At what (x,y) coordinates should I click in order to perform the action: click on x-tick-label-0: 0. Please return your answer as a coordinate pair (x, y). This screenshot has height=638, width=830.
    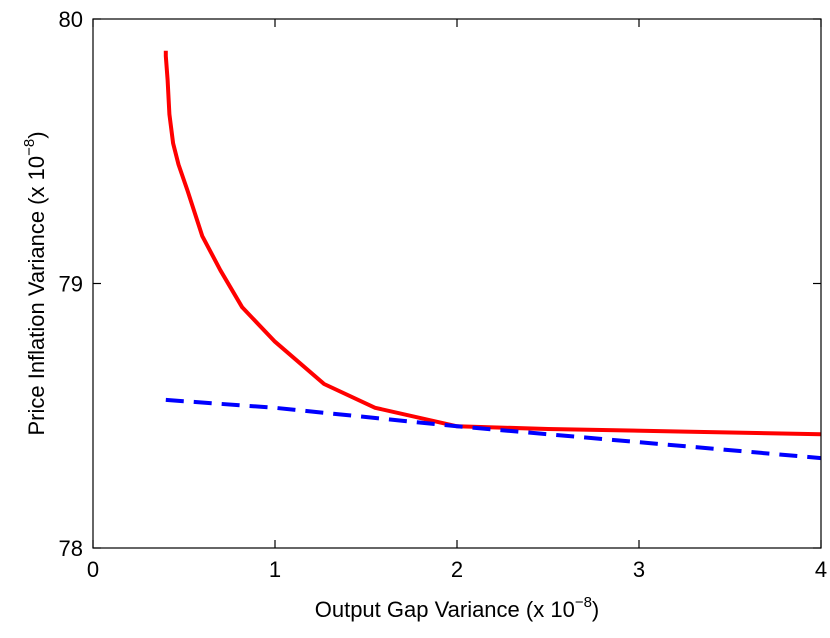
    Looking at the image, I should click on (93, 569).